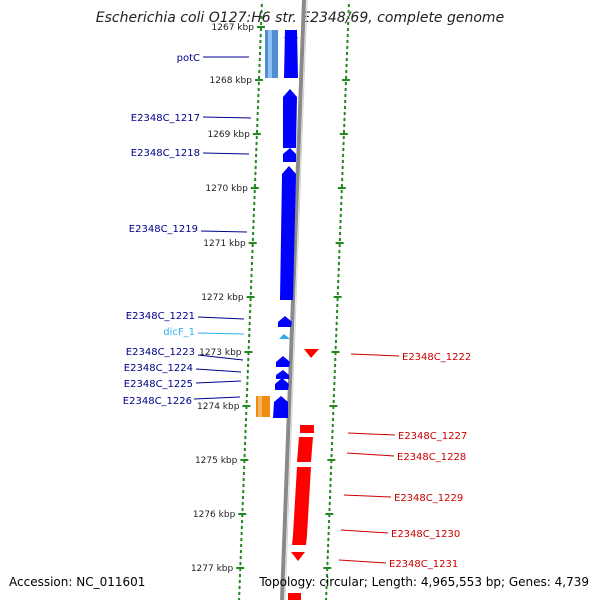  I want to click on forward-gene-label: E2348C_1219, so click(163, 229).